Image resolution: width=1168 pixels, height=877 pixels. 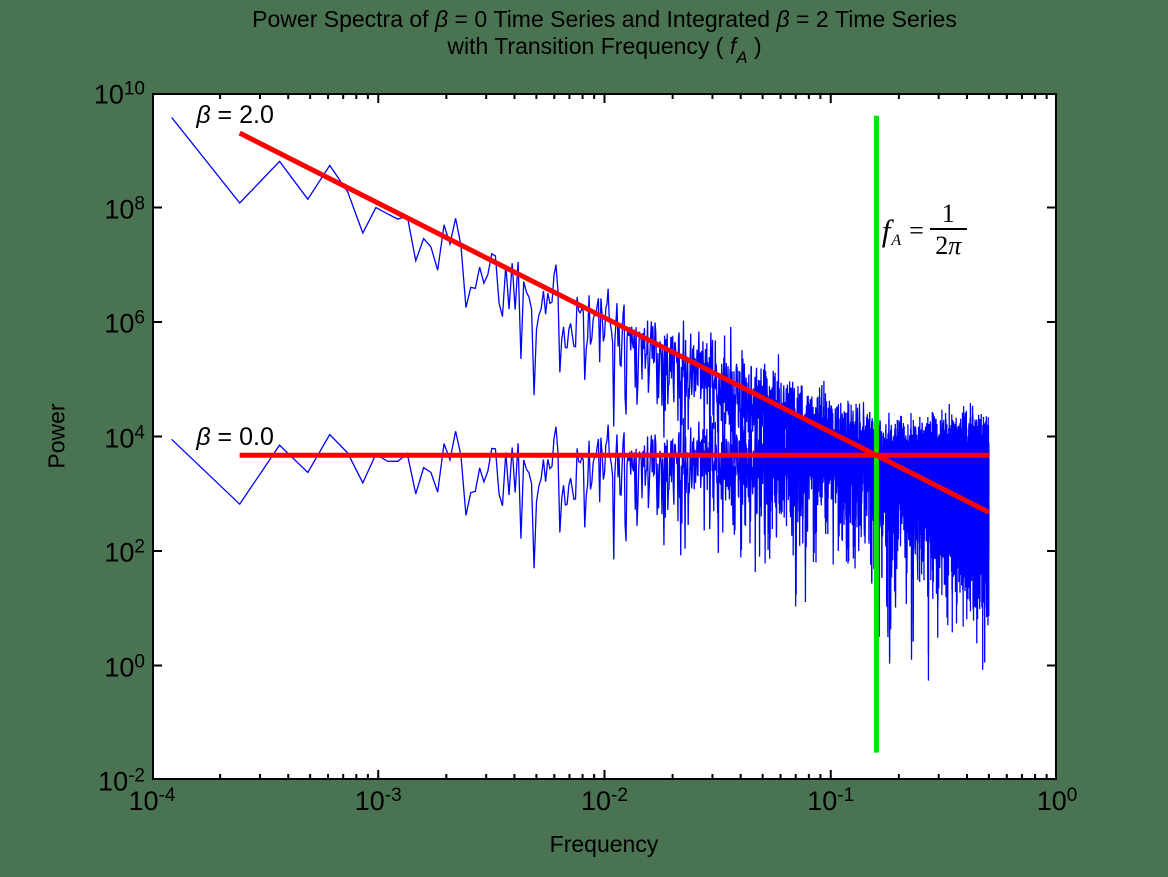 I want to click on x-tick-label: 10⁻¹, so click(x=831, y=800).